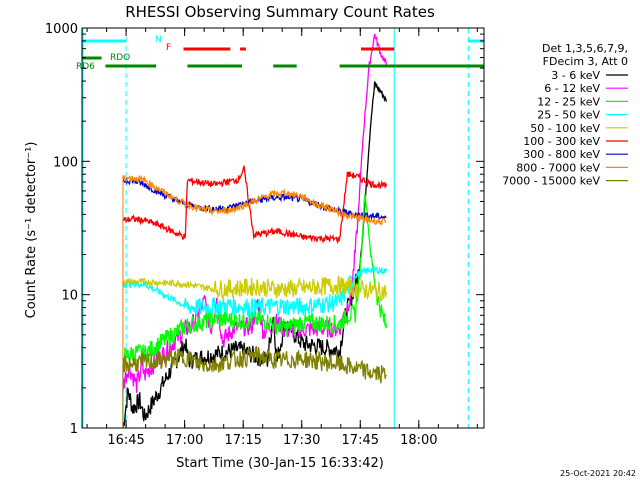 This screenshot has width=640, height=485. Describe the element at coordinates (568, 115) in the screenshot. I see `legend-label-4: 25 - 50 keV` at that location.